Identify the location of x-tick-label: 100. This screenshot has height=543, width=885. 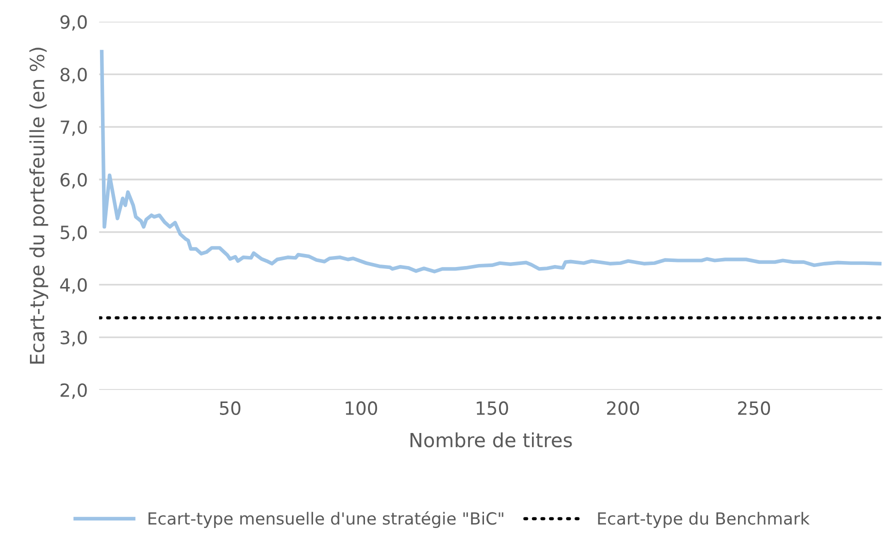
(362, 408).